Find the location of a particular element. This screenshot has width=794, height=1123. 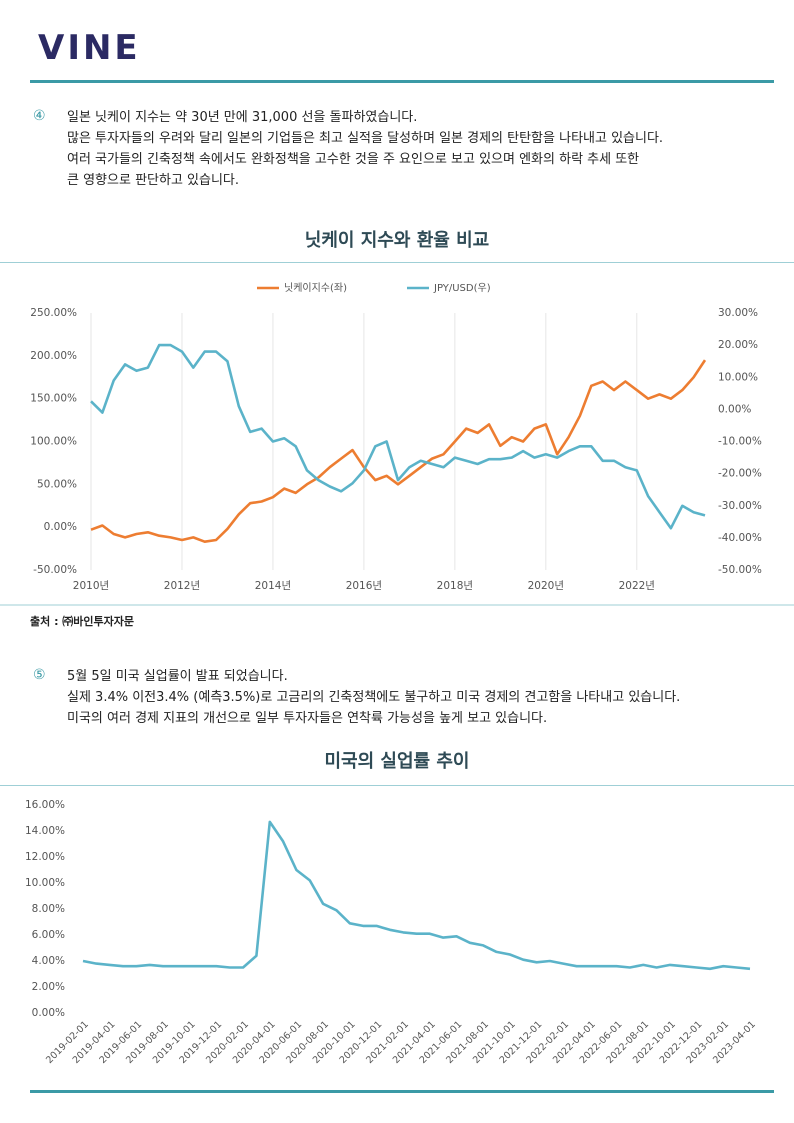

text-line: 일본 닛케이 지수는 약 30년 만에 31,000 선을 돌파하였습니다. is located at coordinates (242, 117).